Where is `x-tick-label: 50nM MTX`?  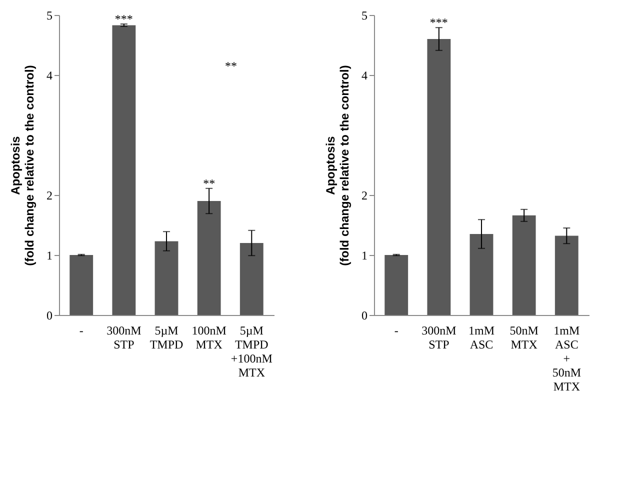 x-tick-label: 50nM MTX is located at coordinates (524, 338).